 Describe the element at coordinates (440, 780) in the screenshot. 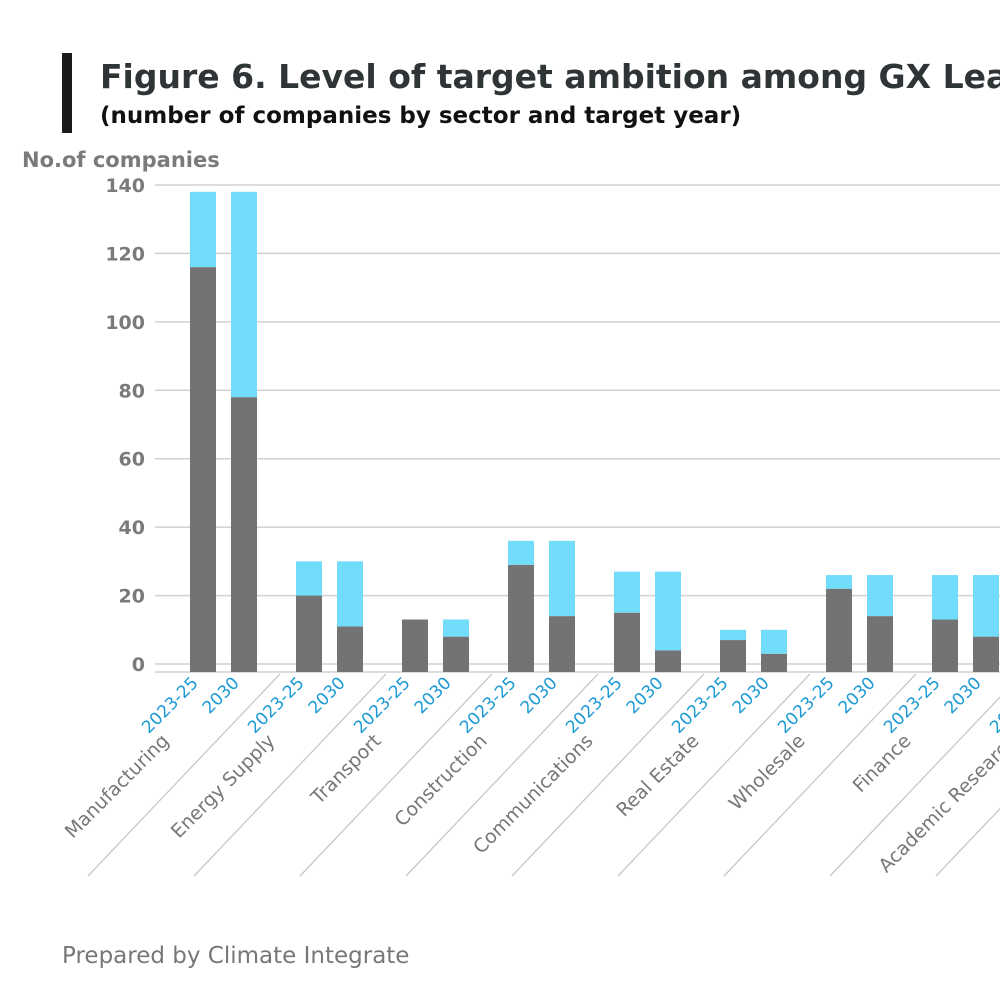

I see `category-label: Construction` at that location.